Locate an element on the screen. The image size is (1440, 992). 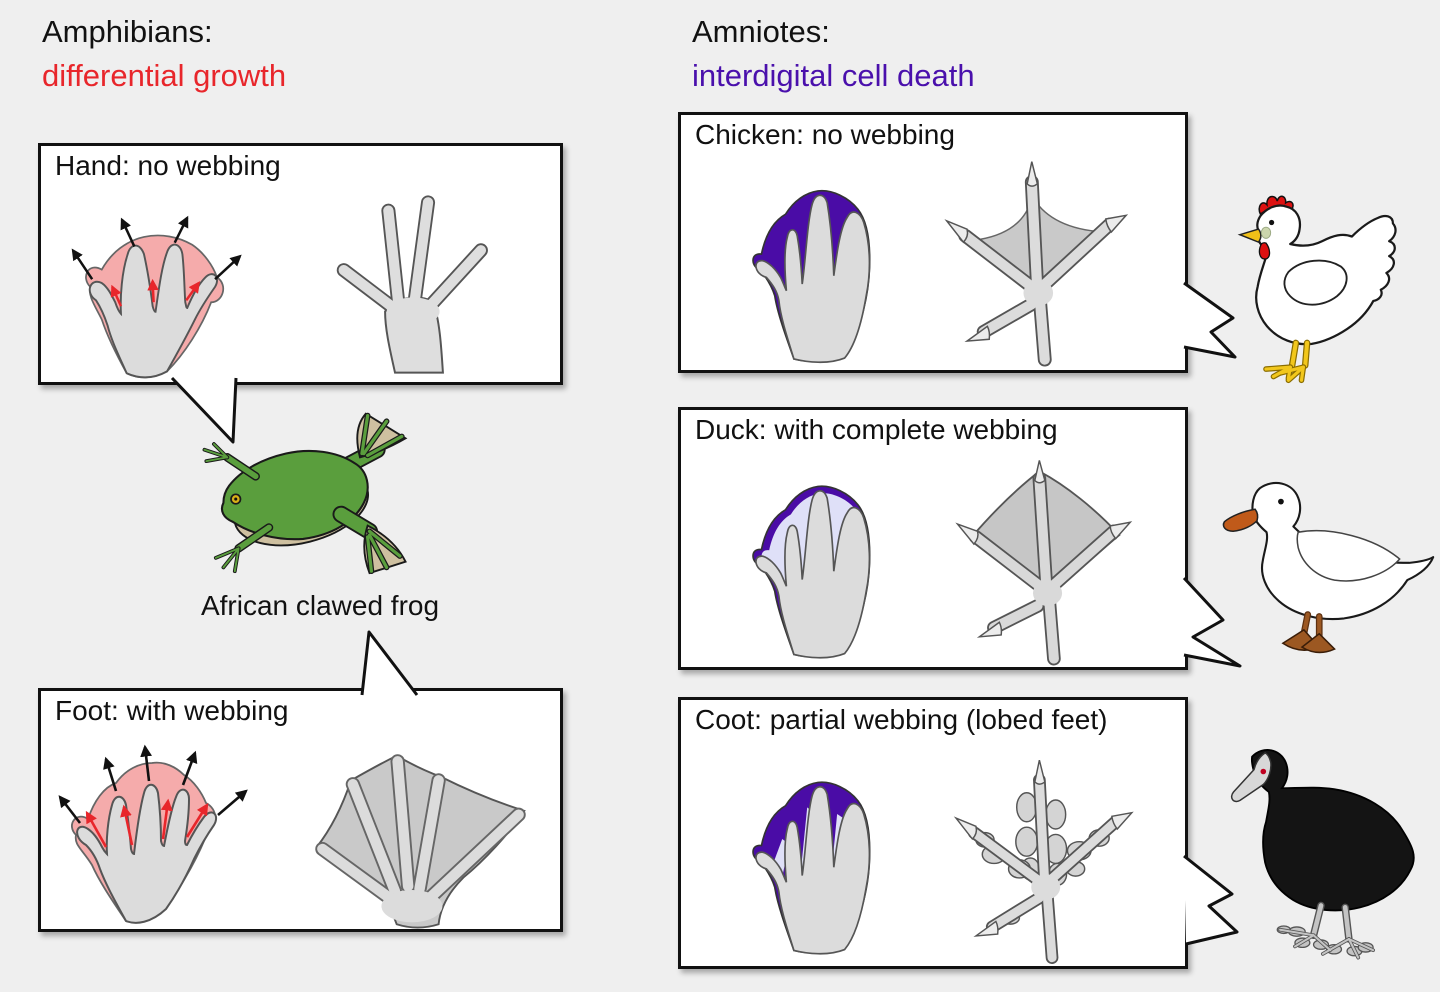
coot-illustration is located at coordinates (1322, 854).